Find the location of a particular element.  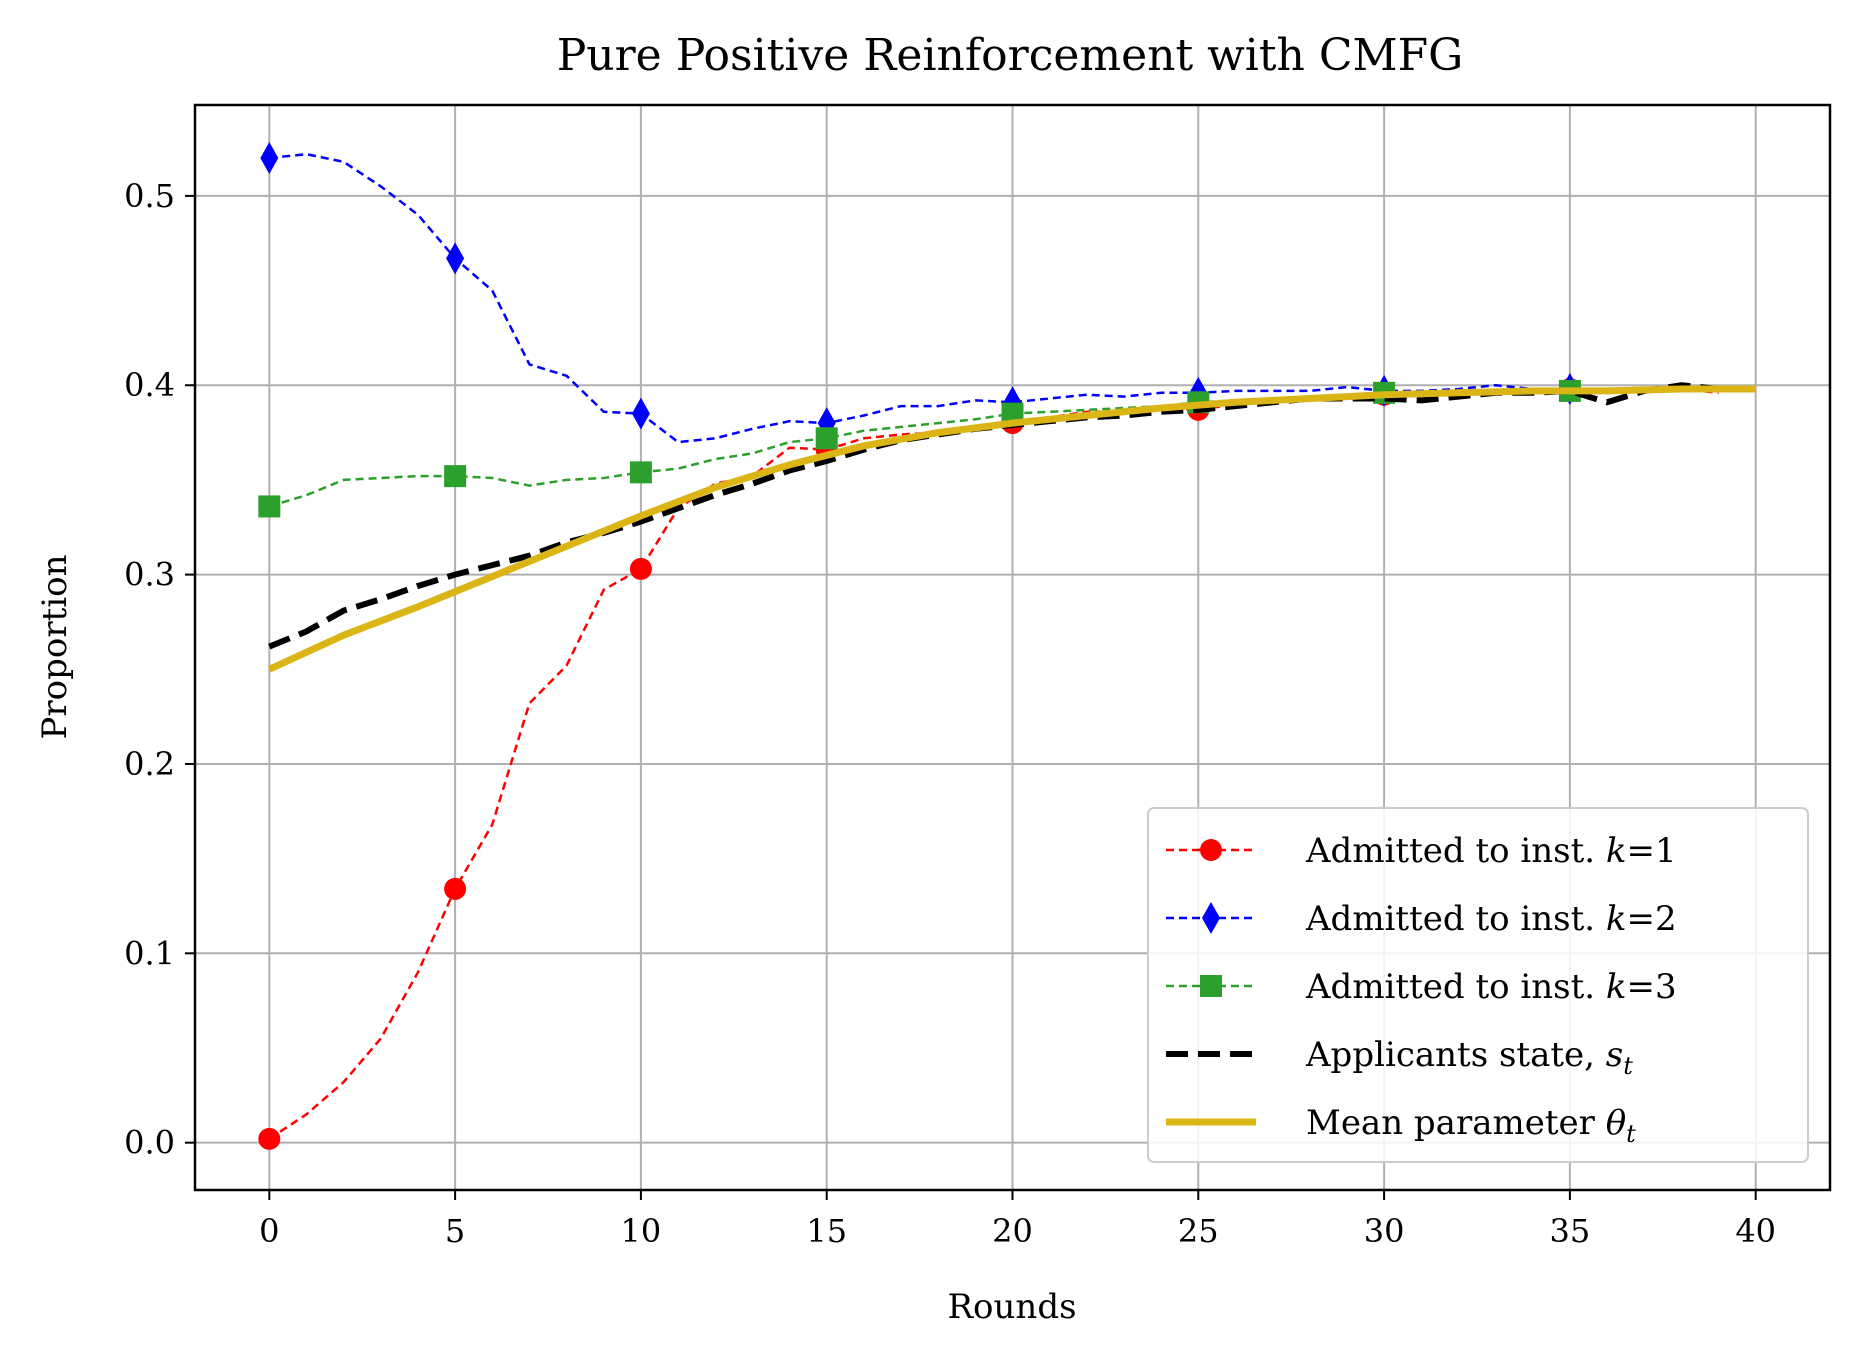

legend-label-4: Applicants state, st is located at coordinates (1469, 1057).